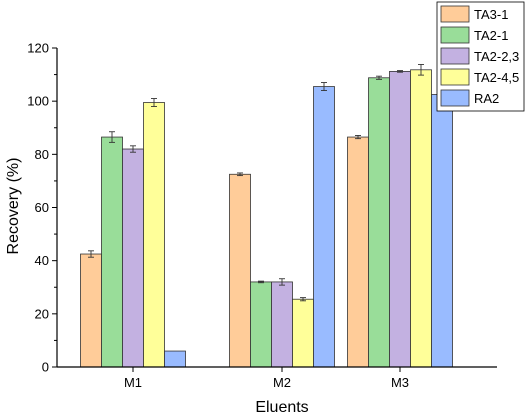 The height and width of the screenshot is (417, 526). Describe the element at coordinates (281, 407) in the screenshot. I see `x-axis-title: Eluents` at that location.